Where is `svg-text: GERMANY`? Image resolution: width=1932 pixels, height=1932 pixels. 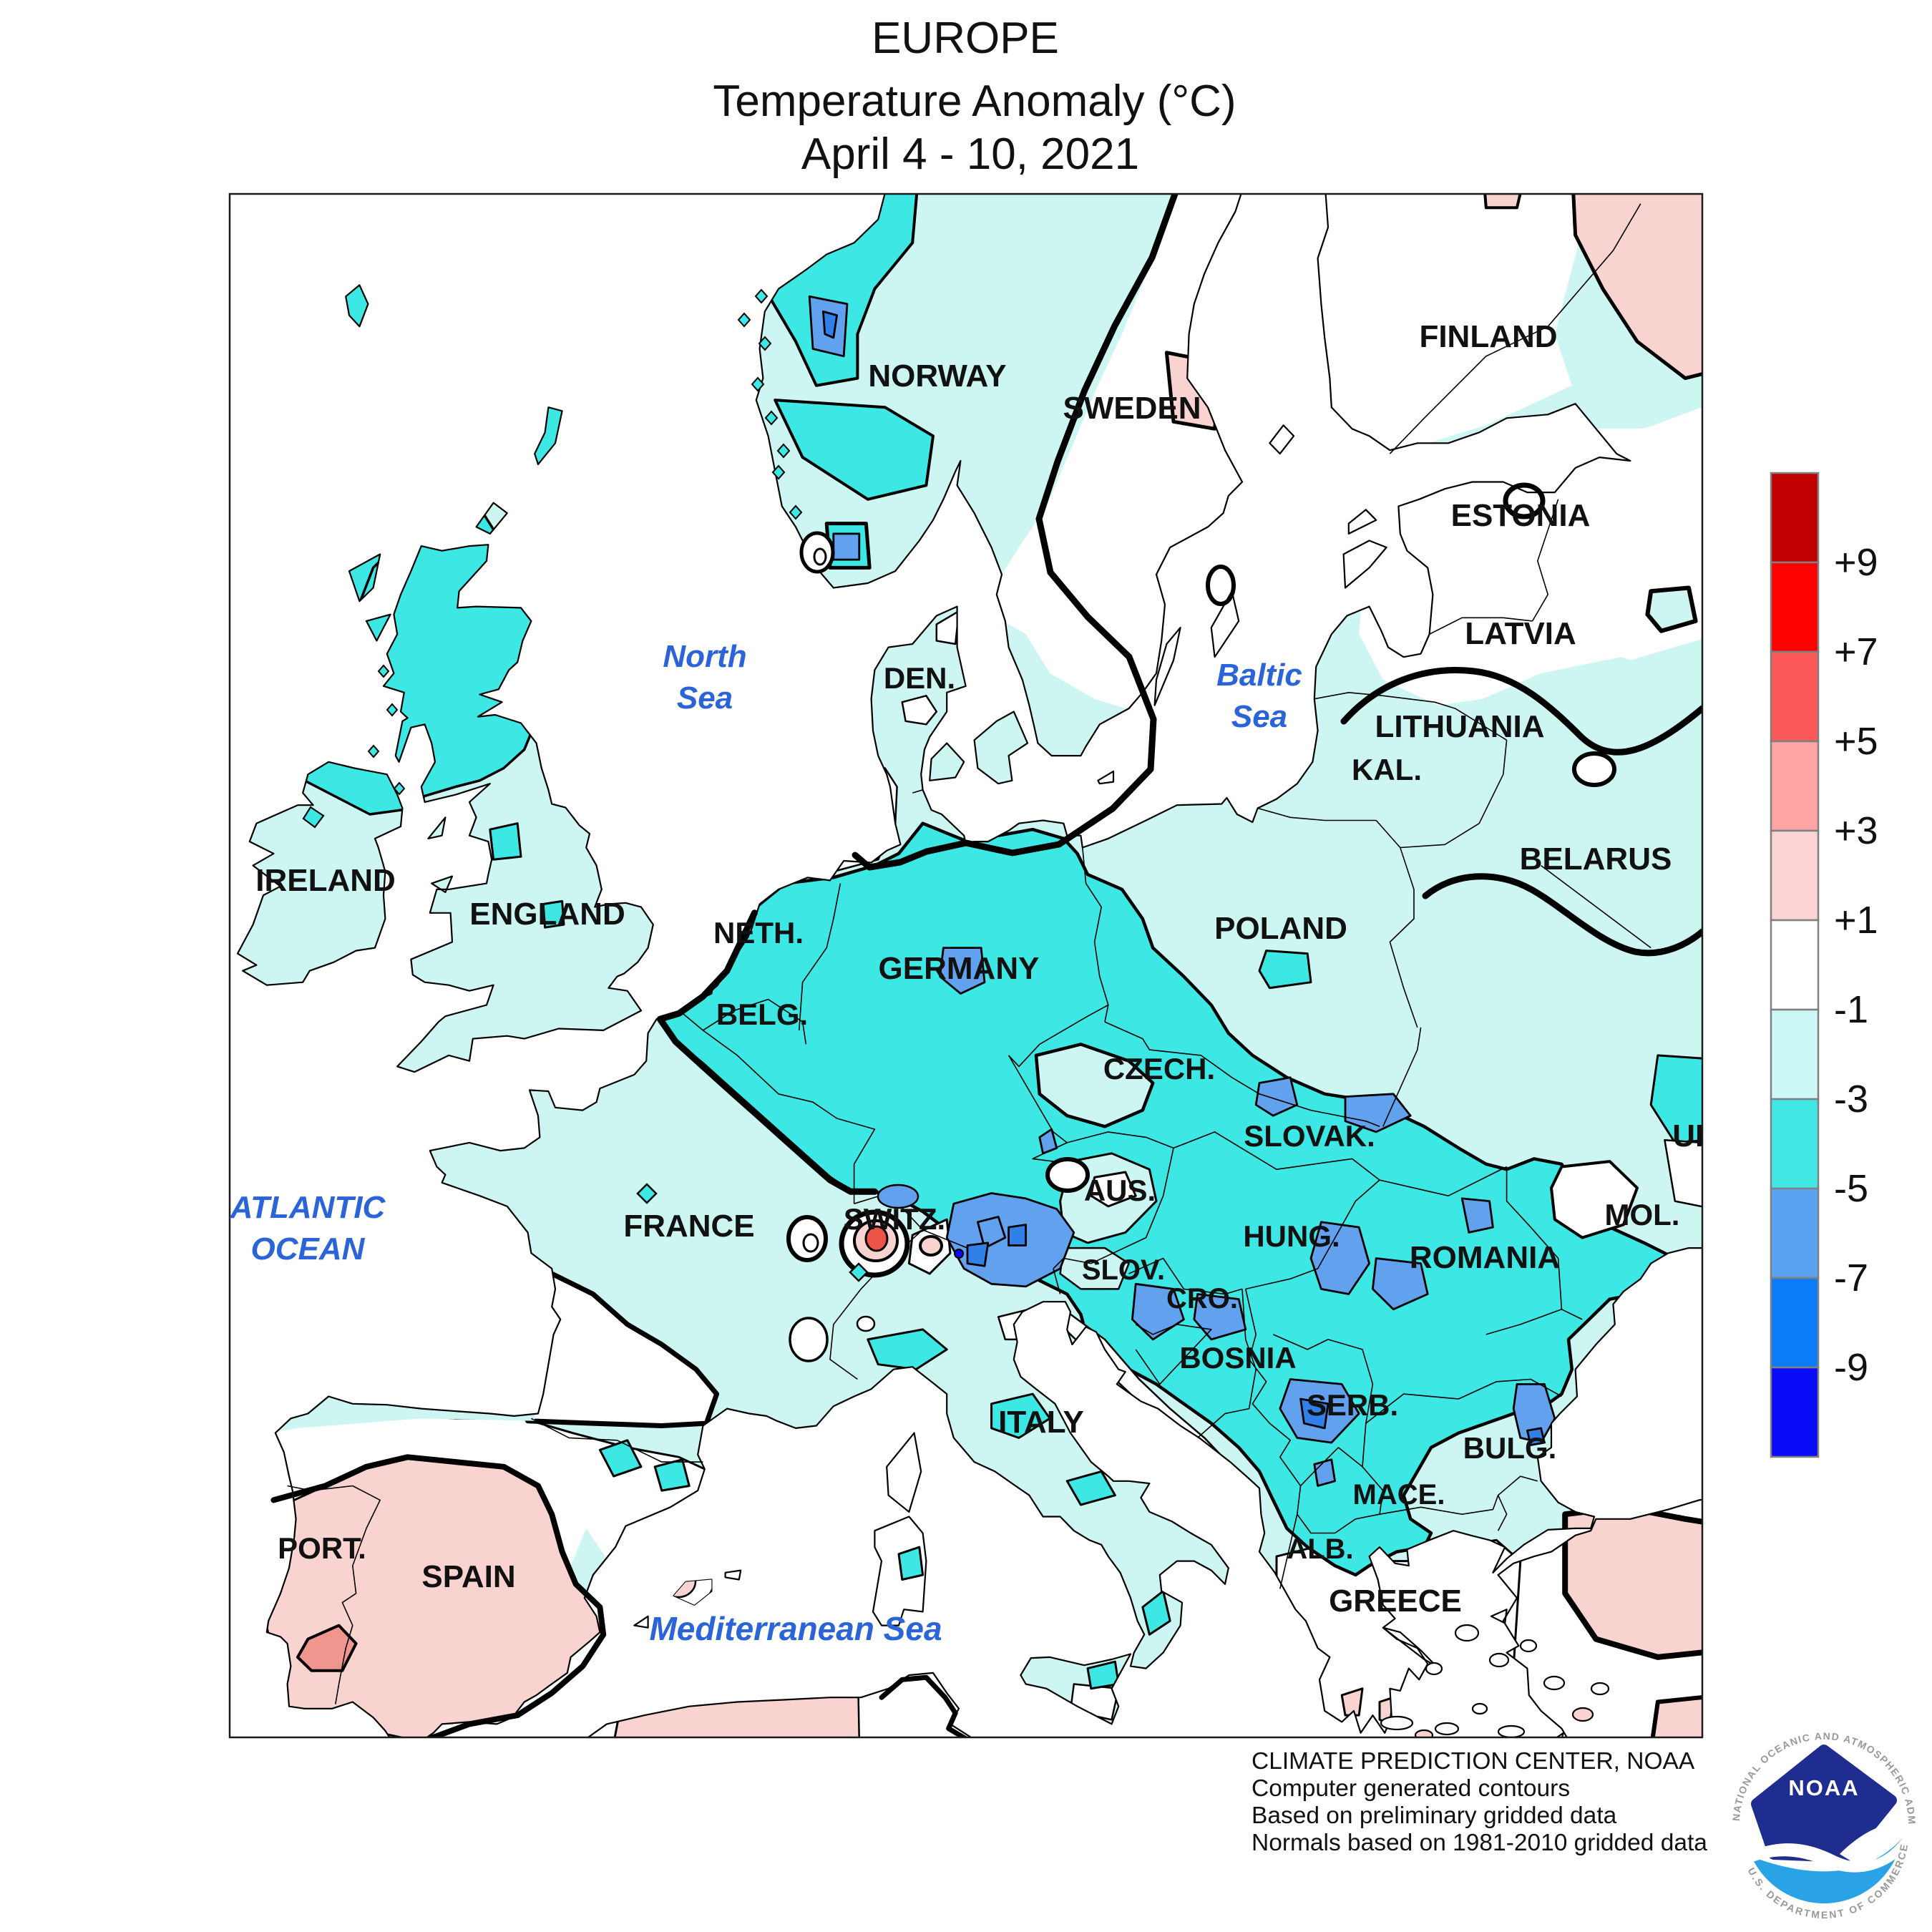 svg-text: GERMANY is located at coordinates (959, 968).